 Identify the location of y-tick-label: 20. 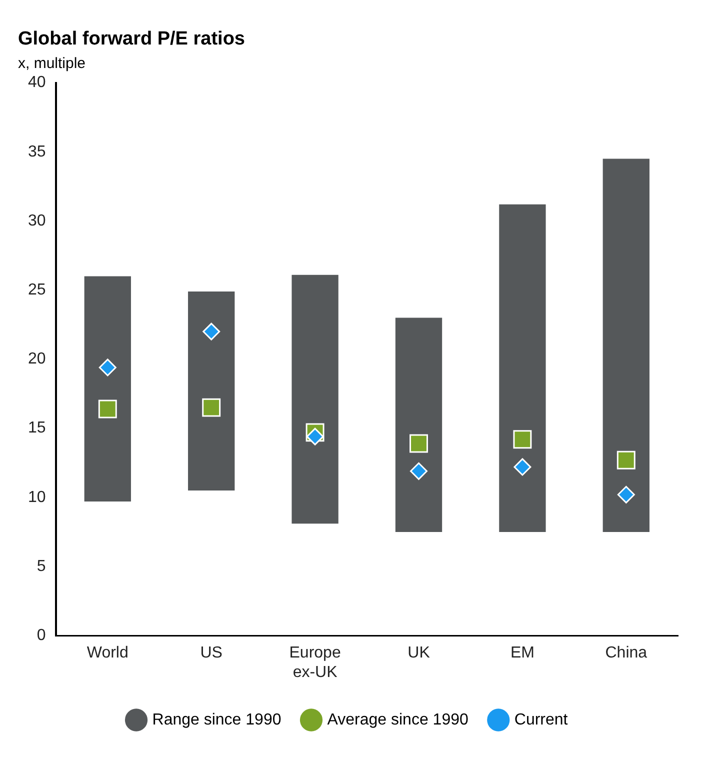
(37, 359).